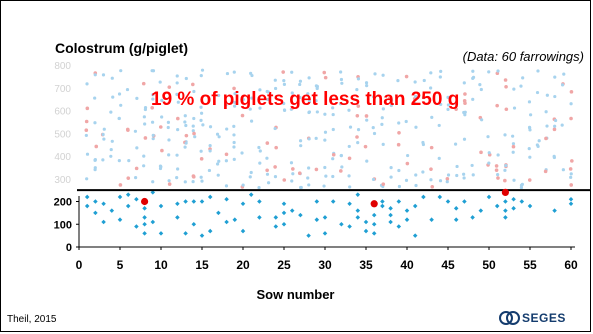 Image resolution: width=593 pixels, height=334 pixels. What do you see at coordinates (69, 248) in the screenshot?
I see `y-tick-label: 0` at bounding box center [69, 248].